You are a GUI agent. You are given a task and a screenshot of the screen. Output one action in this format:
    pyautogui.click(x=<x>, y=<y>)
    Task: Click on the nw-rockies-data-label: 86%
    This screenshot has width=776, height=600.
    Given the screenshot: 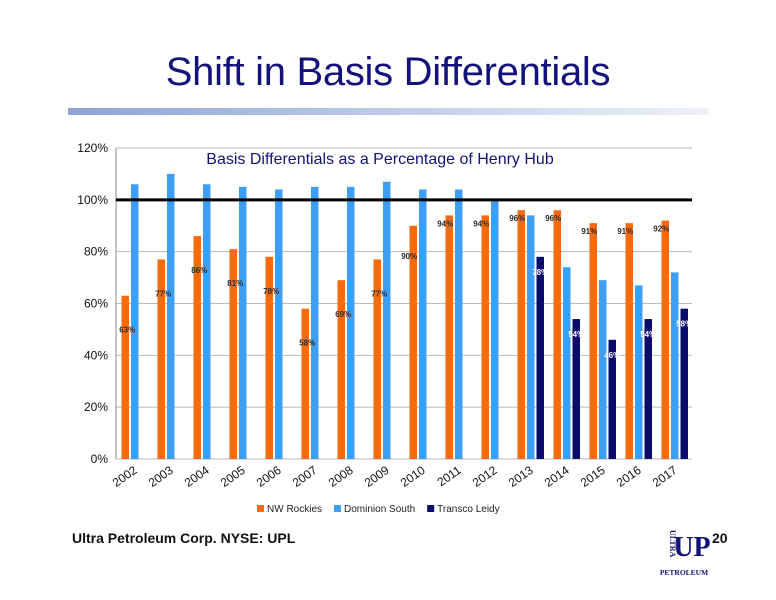 What is the action you would take?
    pyautogui.click(x=199, y=270)
    